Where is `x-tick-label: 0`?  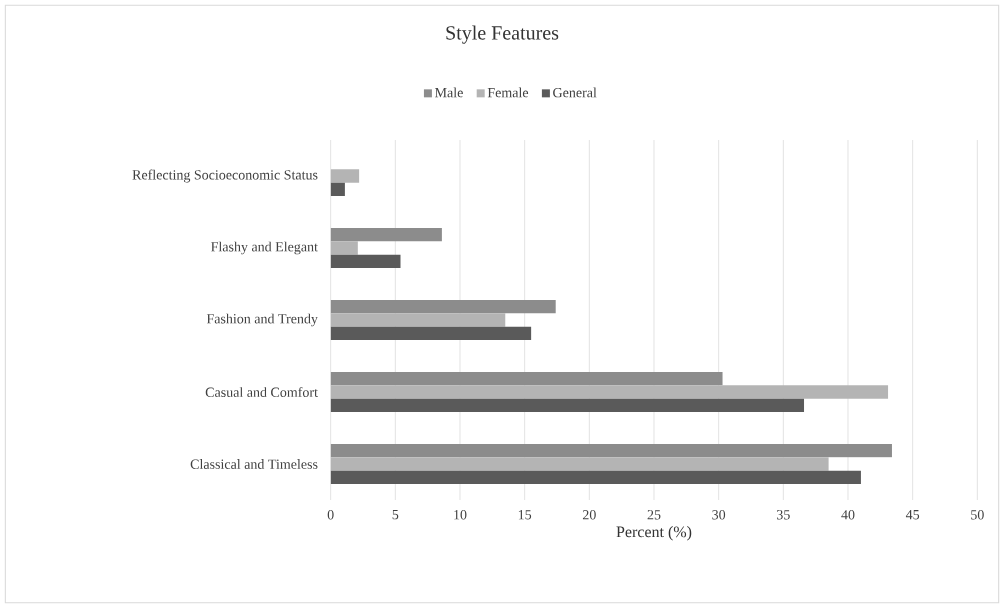 x-tick-label: 0 is located at coordinates (330, 515).